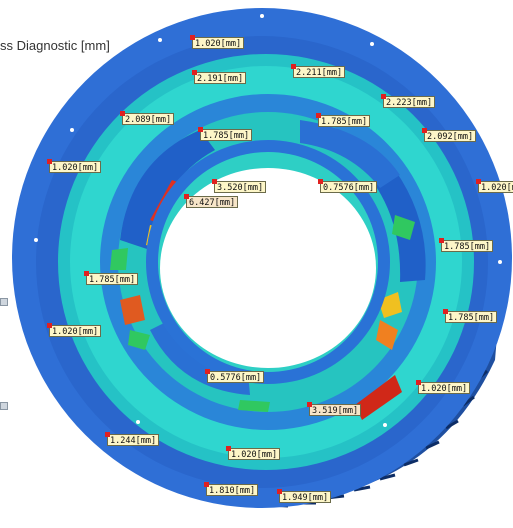  What do you see at coordinates (348, 186) in the screenshot?
I see `measurement-label: 0.7576[mm]` at bounding box center [348, 186].